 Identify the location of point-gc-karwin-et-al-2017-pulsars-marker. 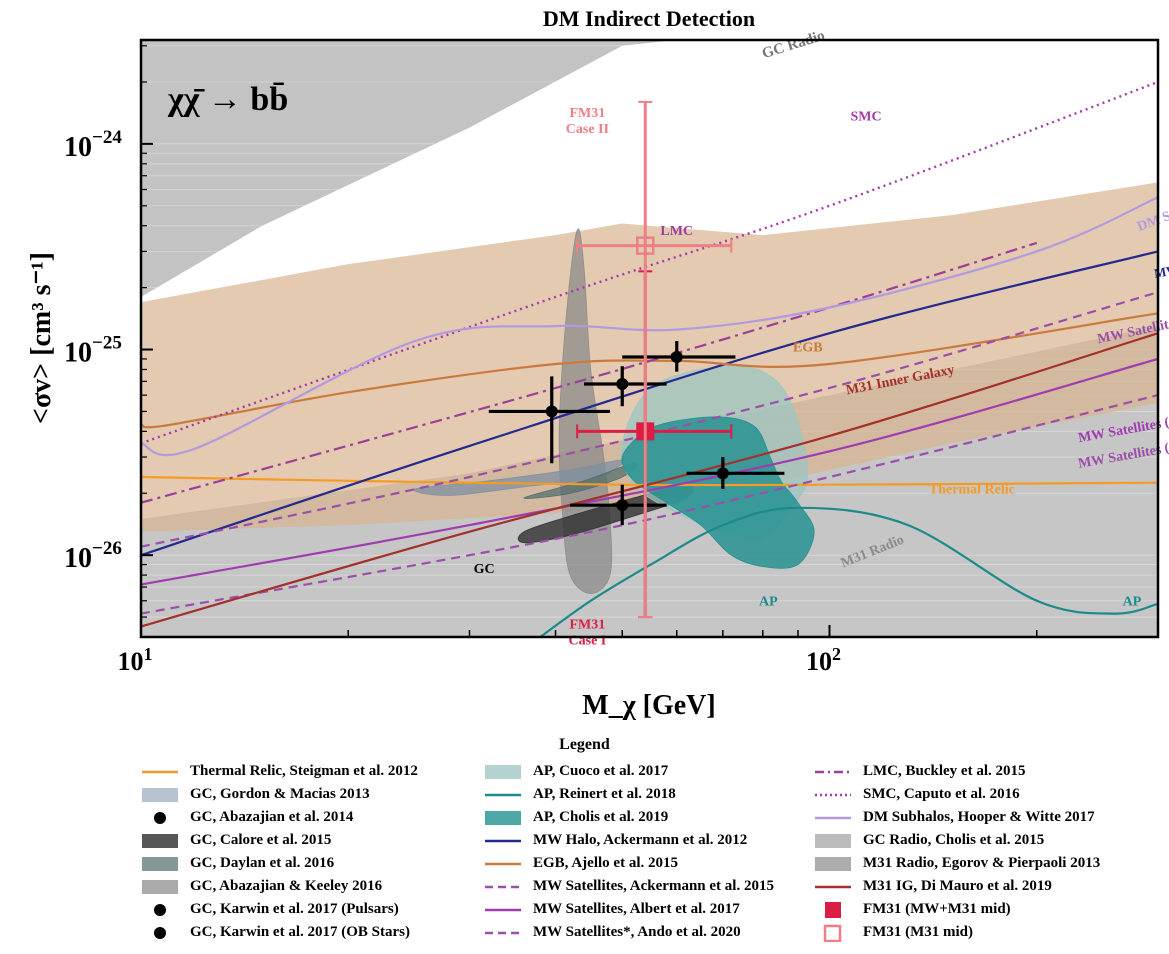
(622, 383).